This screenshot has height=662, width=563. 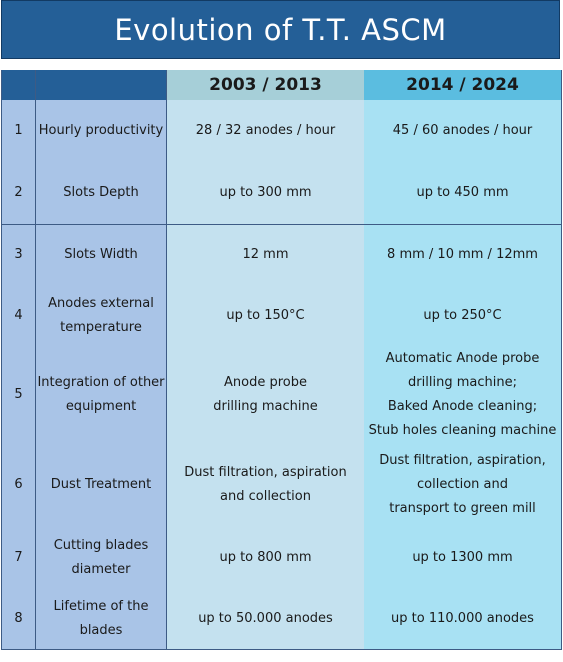 What do you see at coordinates (462, 460) in the screenshot?
I see `cell-2014-2024-line: Dust filtration, aspiration,` at bounding box center [462, 460].